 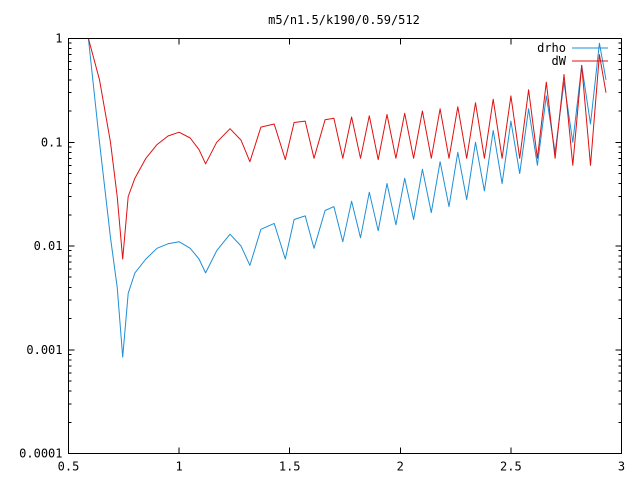 I want to click on y-tick-label: 0.1, so click(x=52, y=142).